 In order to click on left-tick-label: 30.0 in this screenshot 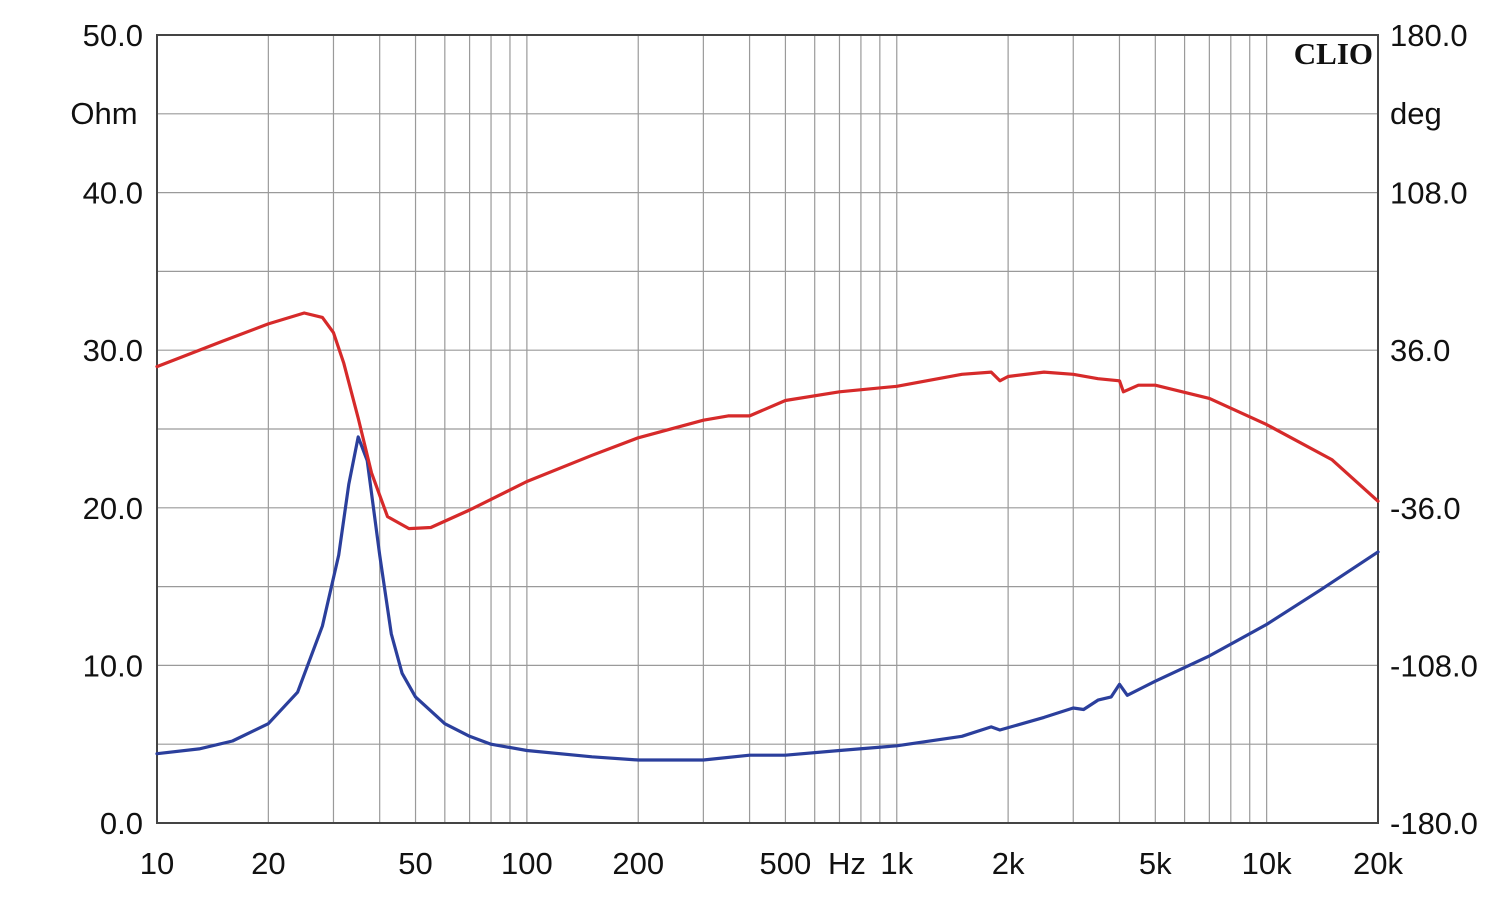, I will do `click(113, 350)`.